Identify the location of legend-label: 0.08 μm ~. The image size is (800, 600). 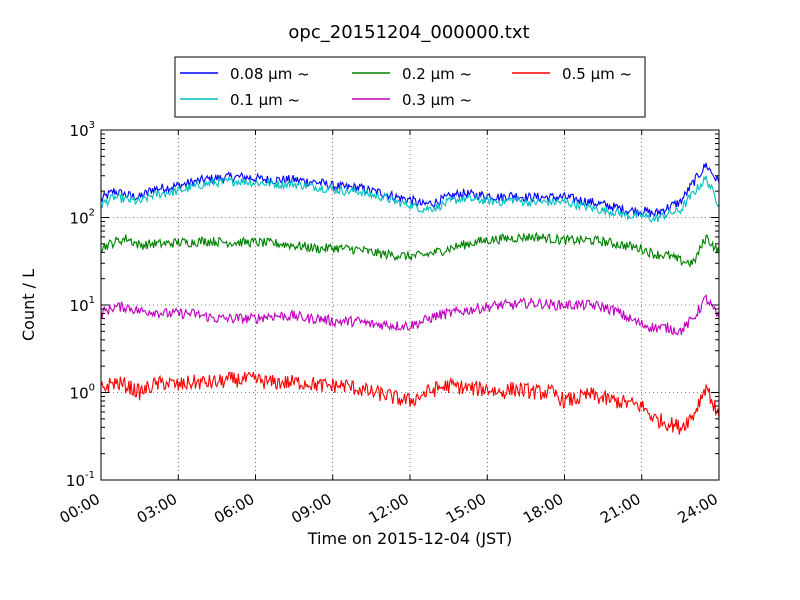
(270, 74).